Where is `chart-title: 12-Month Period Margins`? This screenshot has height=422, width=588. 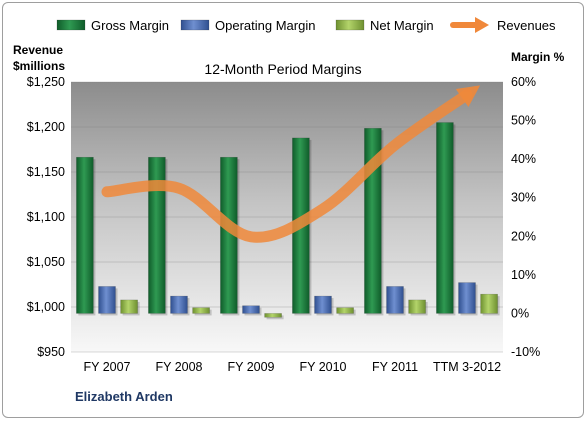 chart-title: 12-Month Period Margins is located at coordinates (282, 69).